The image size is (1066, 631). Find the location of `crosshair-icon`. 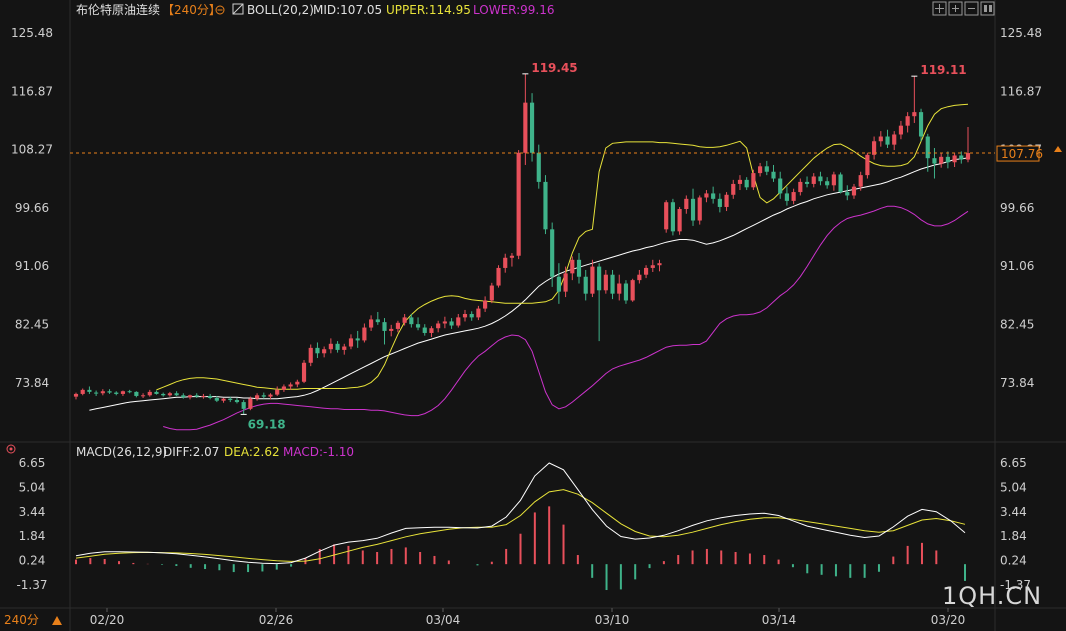

crosshair-icon is located at coordinates (939, 8).